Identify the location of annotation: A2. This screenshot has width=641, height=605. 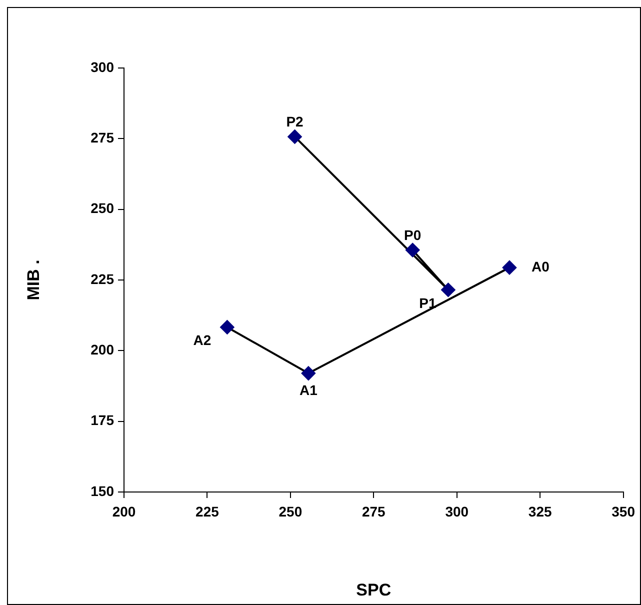
(202, 340).